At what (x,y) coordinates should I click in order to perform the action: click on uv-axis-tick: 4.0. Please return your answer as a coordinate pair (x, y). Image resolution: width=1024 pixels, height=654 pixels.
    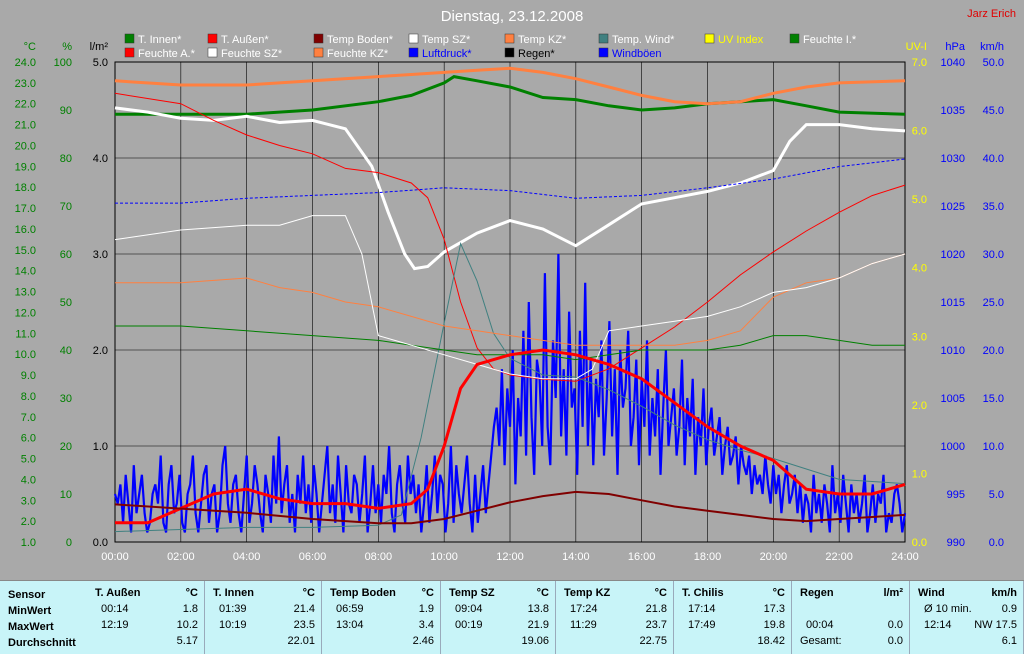
    Looking at the image, I should click on (919, 269).